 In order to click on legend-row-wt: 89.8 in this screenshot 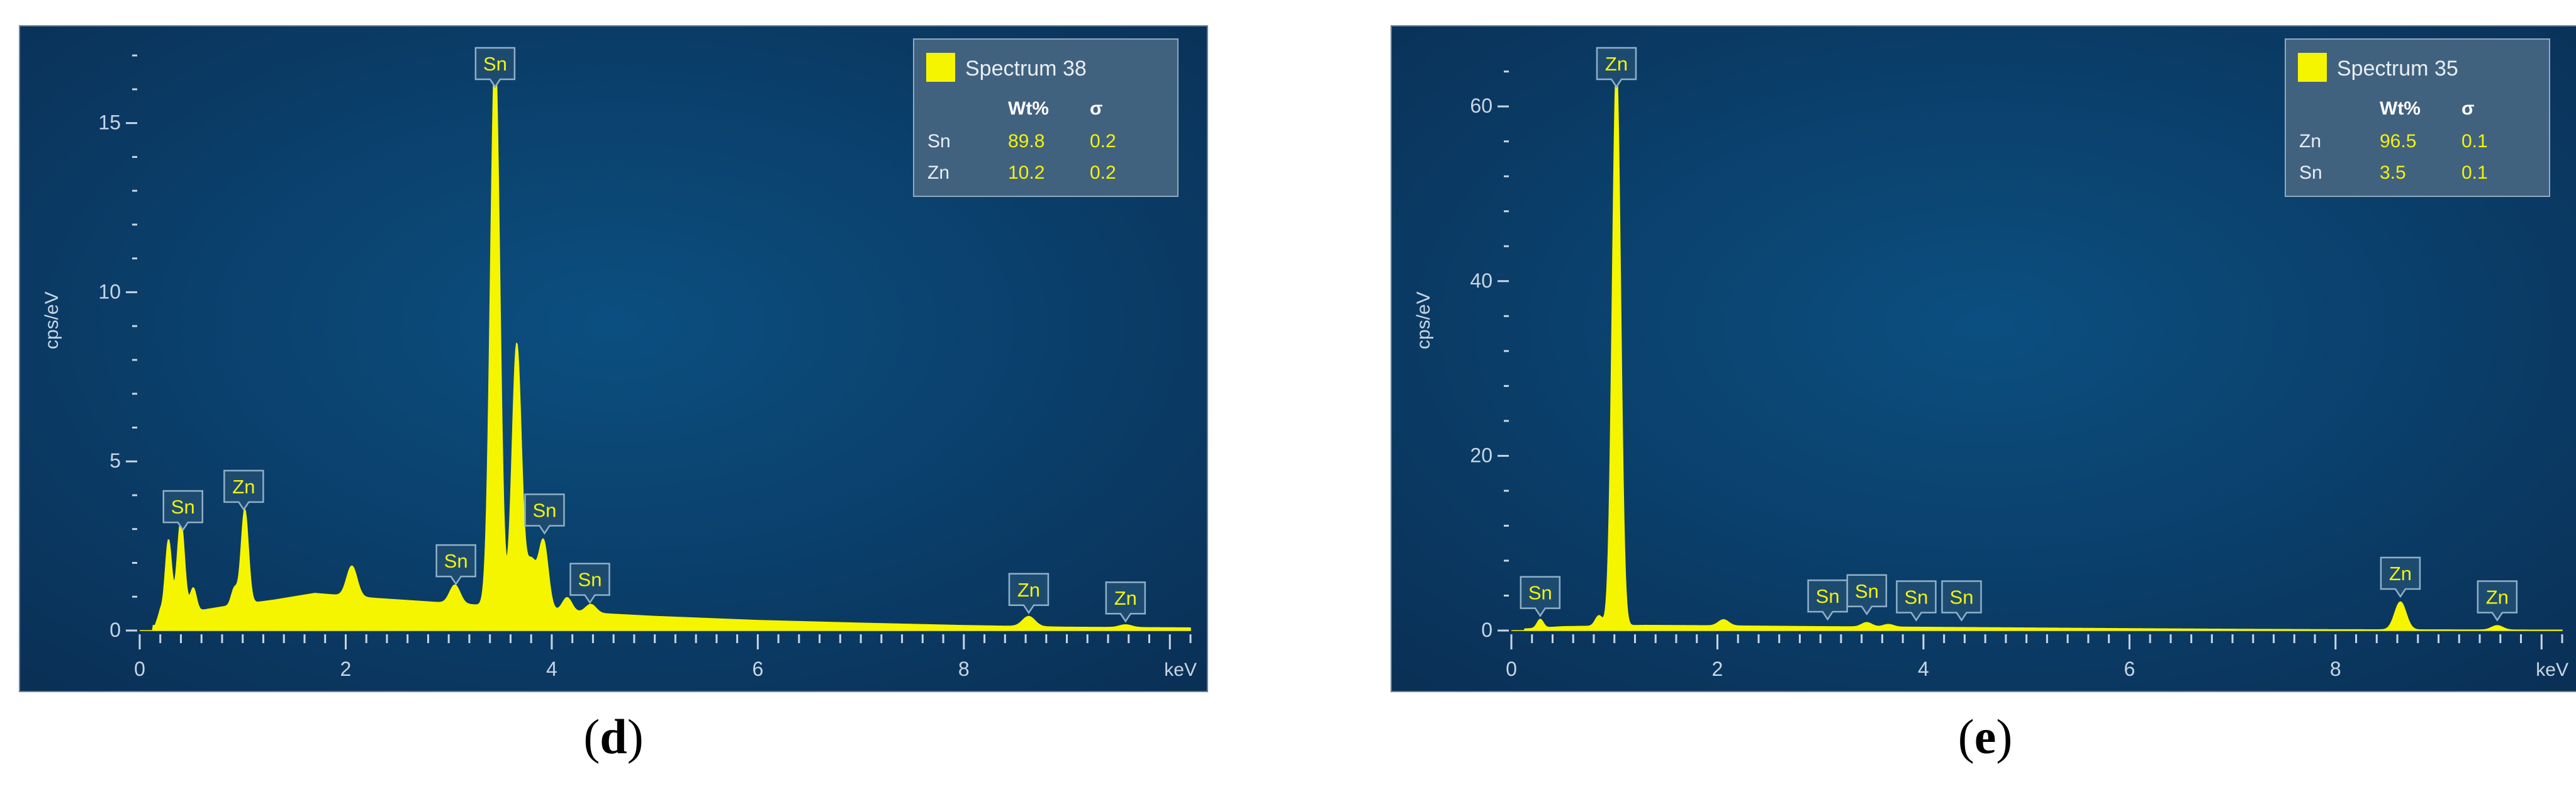, I will do `click(1026, 141)`.